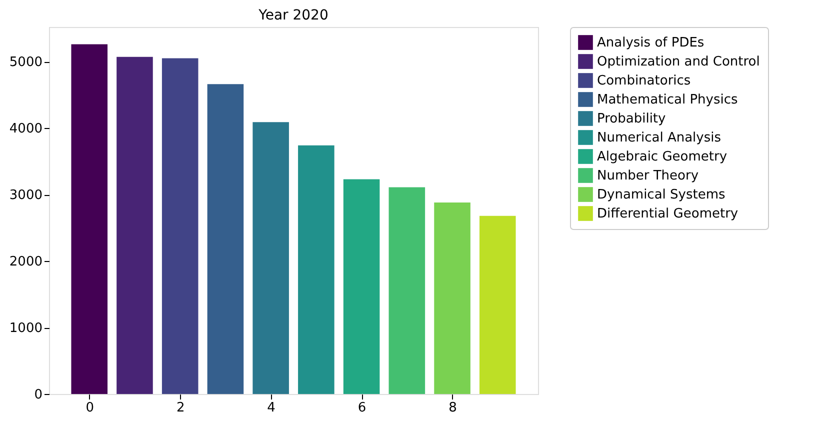 Image resolution: width=817 pixels, height=435 pixels. I want to click on legend-label: Differential Geometry, so click(667, 214).